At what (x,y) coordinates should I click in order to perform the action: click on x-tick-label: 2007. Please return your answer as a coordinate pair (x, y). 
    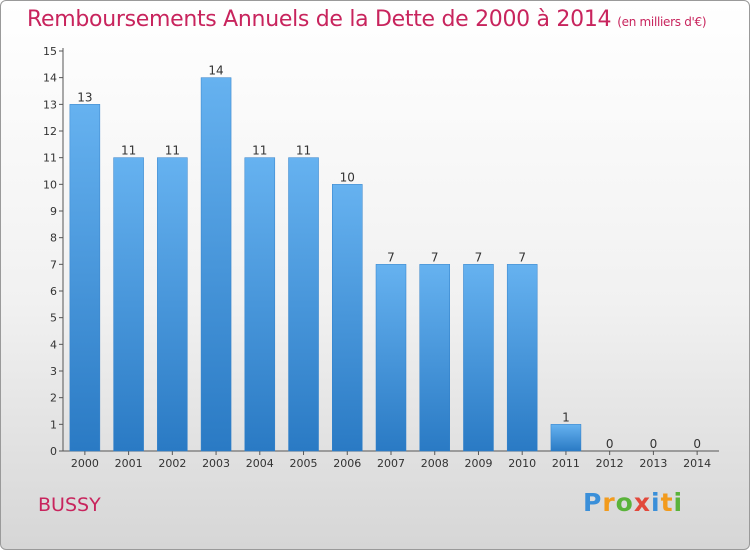
    Looking at the image, I should click on (391, 463).